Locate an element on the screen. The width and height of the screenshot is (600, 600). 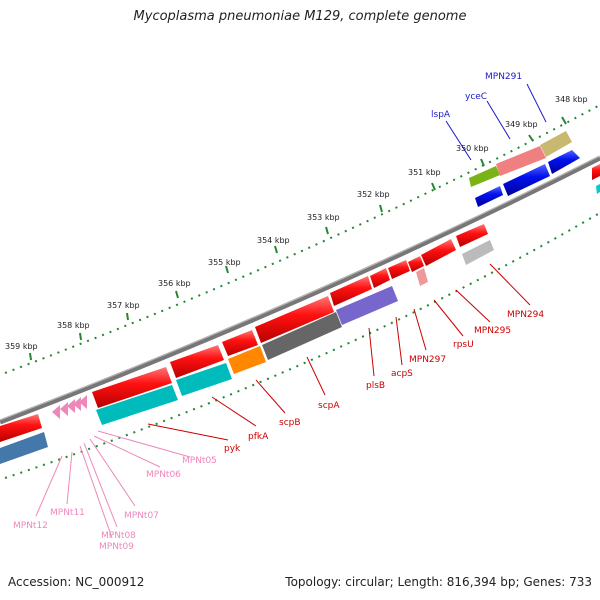
gene-right-teal is located at coordinates (598, 189).